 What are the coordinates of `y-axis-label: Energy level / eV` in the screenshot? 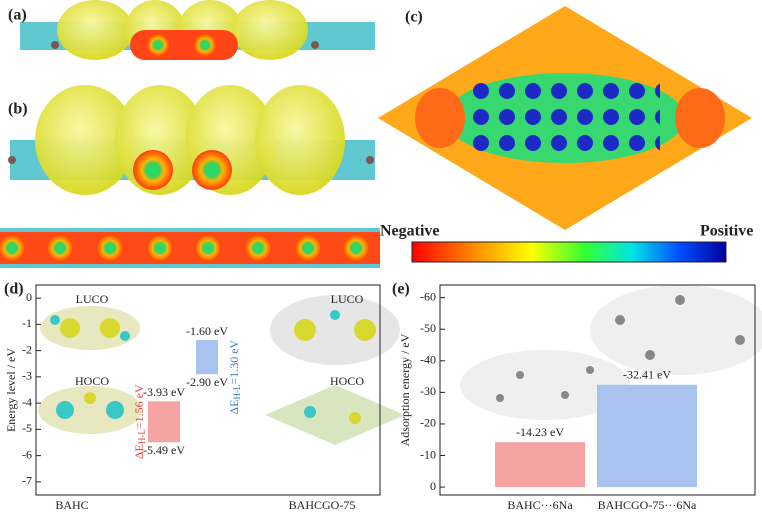 It's located at (11, 390).